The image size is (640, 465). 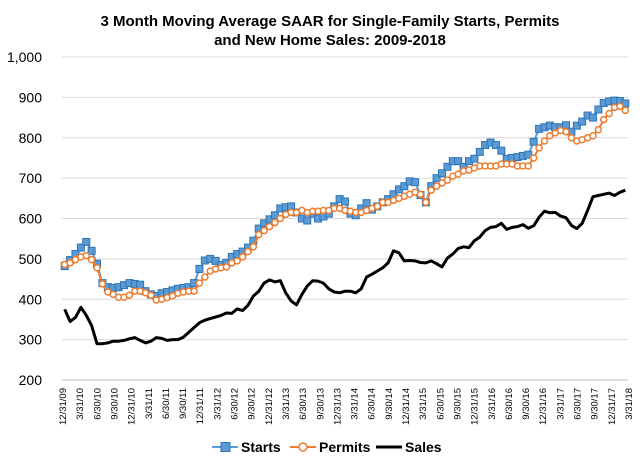 I want to click on x-tick-label: 3/31/10, so click(x=80, y=404).